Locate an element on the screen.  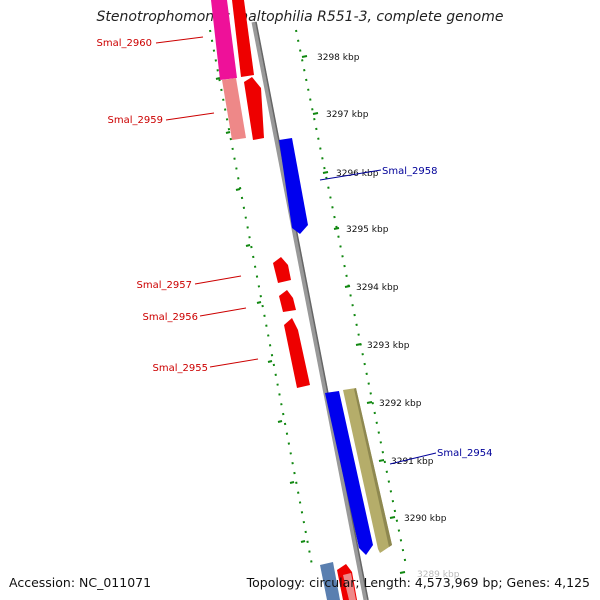
gene-label-smal-2960: Smal_2960 is located at coordinates (124, 43).